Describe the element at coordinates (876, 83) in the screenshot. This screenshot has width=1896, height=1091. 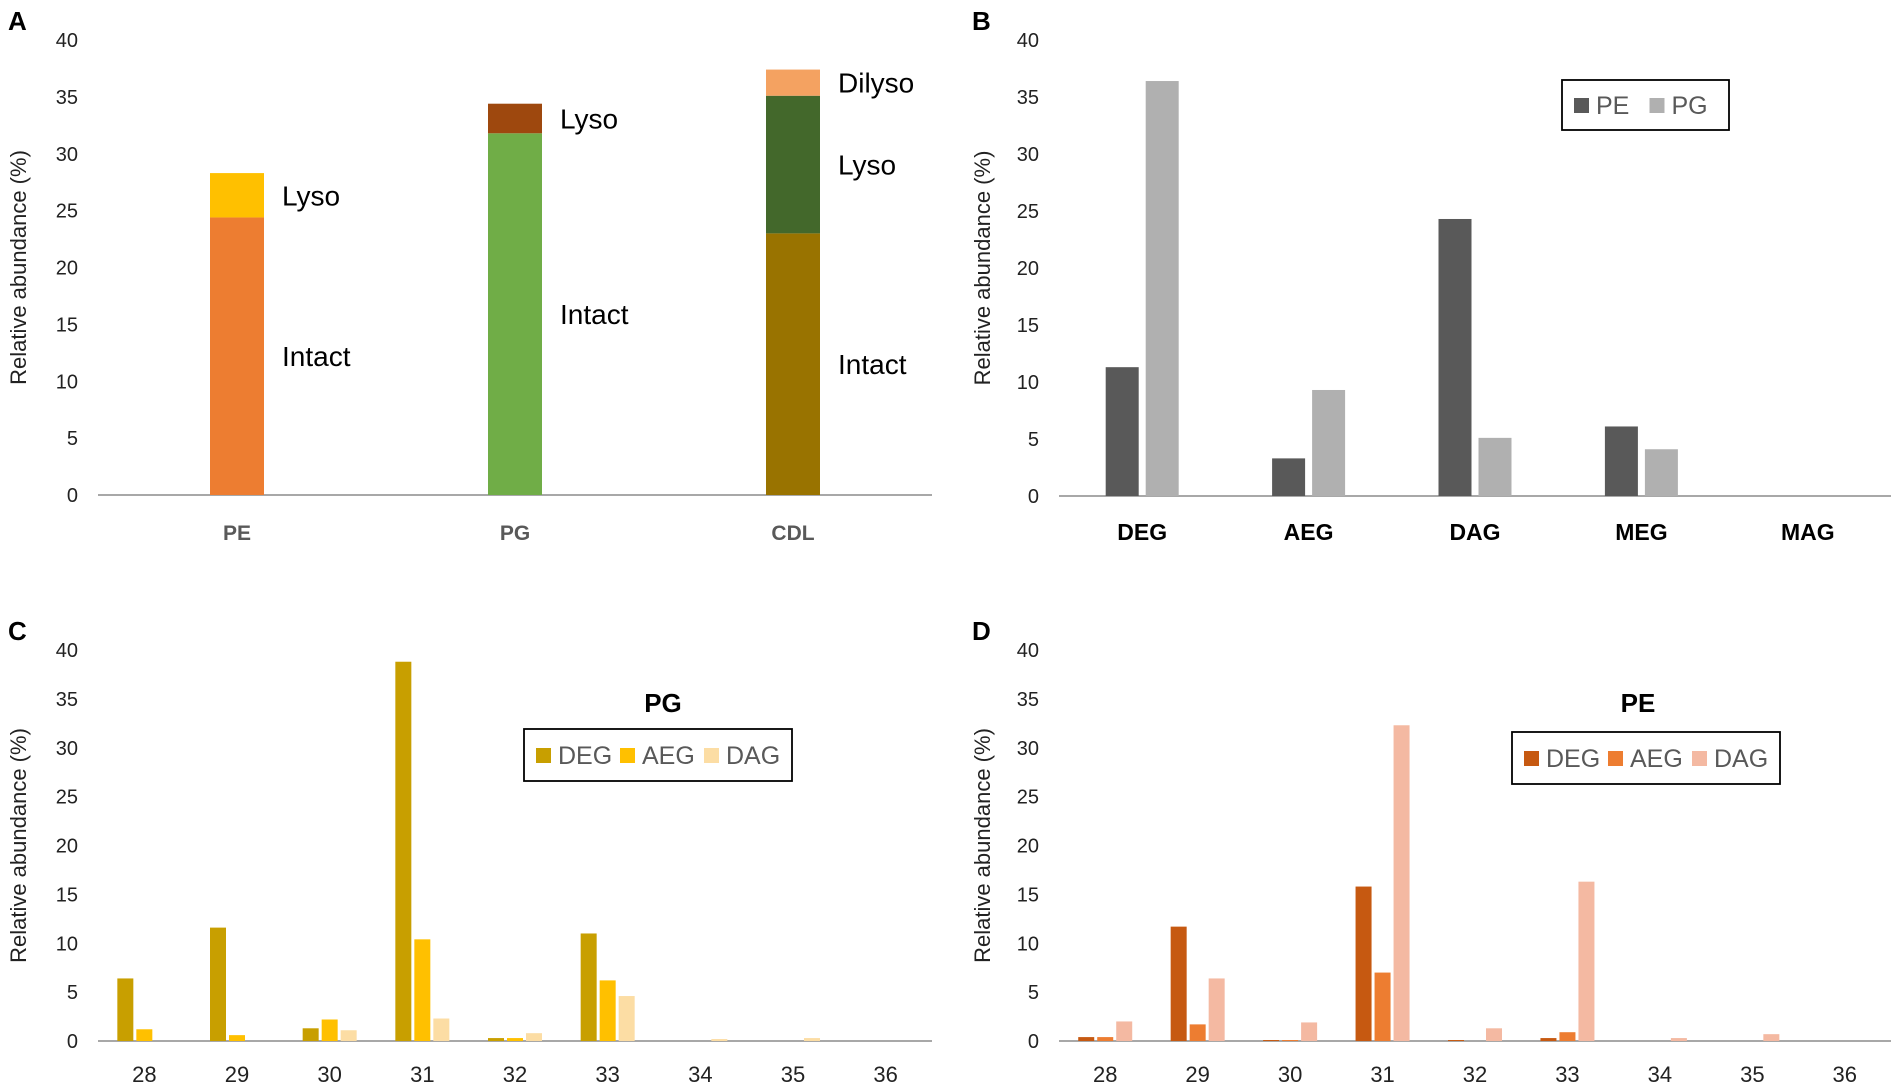
I see `segment-label: Dilyso` at that location.